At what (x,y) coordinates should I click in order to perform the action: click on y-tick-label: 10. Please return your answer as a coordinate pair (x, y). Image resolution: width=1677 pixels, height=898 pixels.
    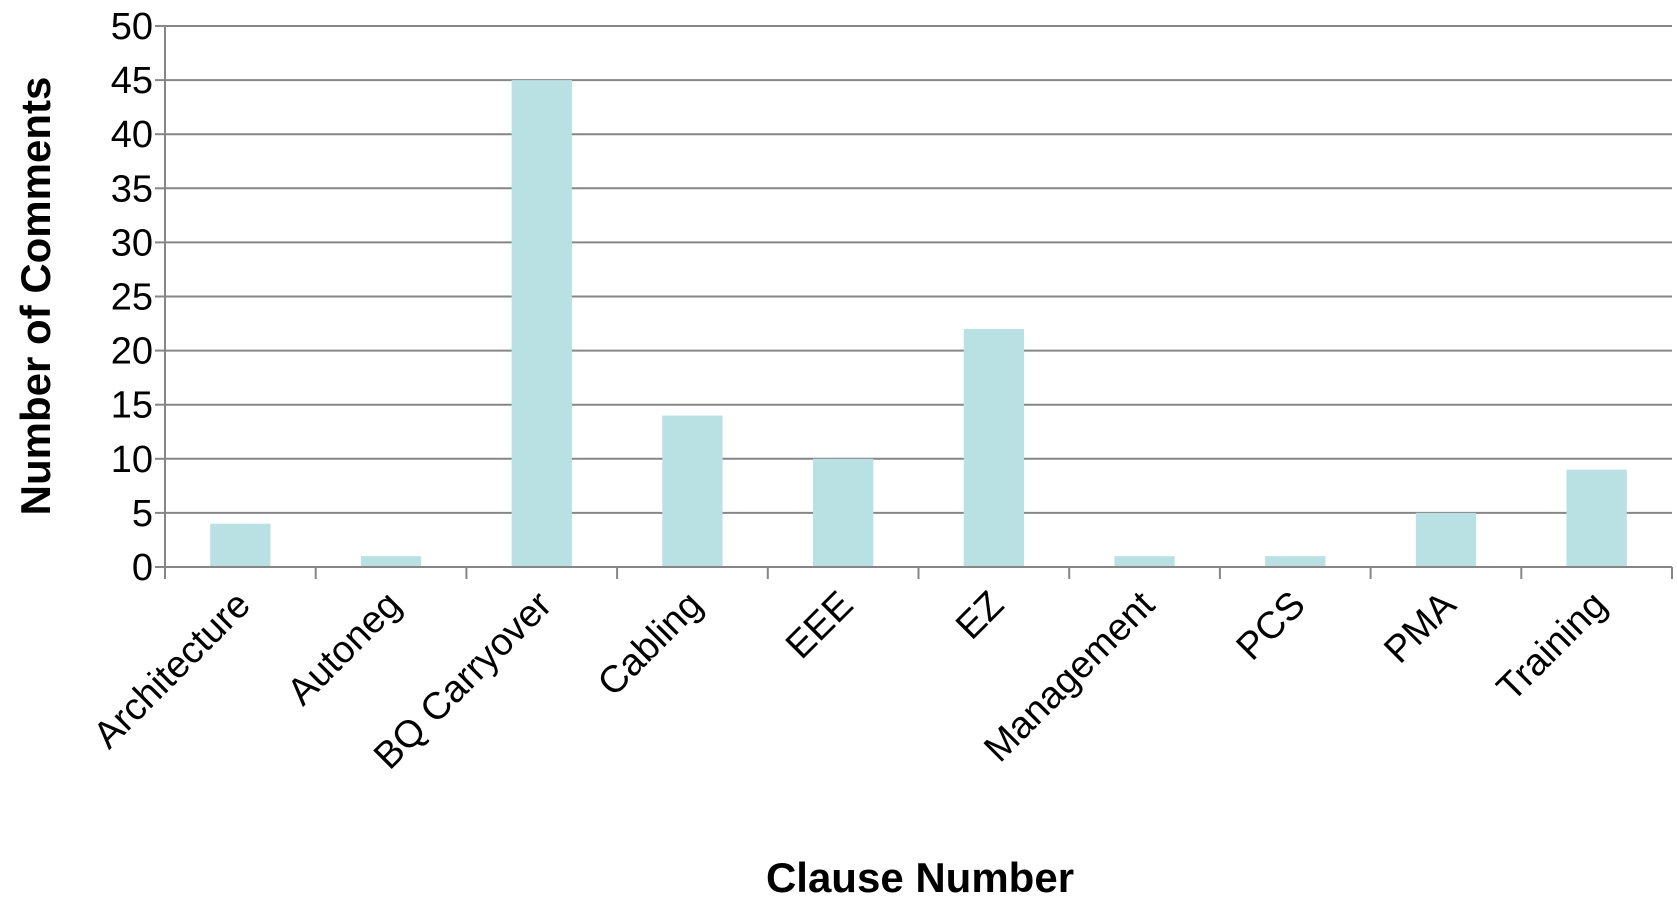
    Looking at the image, I should click on (132, 460).